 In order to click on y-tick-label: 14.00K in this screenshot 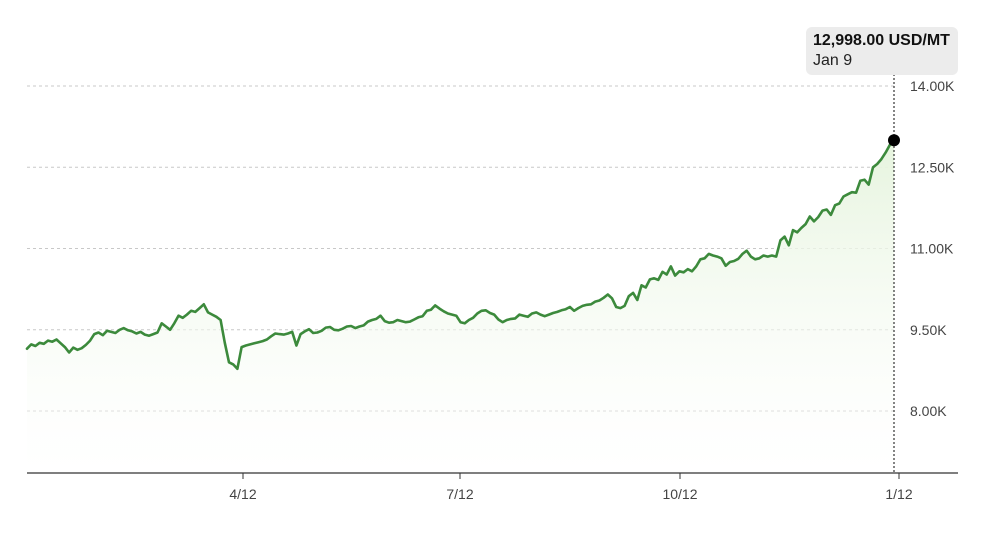, I will do `click(932, 86)`.